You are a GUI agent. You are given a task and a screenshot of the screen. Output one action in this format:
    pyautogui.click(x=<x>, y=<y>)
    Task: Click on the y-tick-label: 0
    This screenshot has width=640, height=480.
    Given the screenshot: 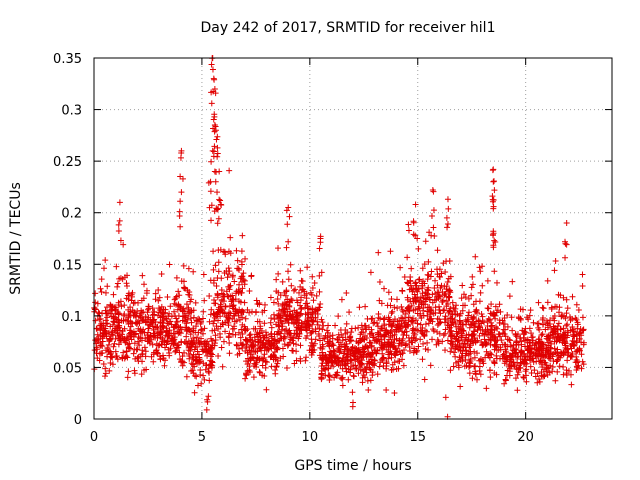 What is the action you would take?
    pyautogui.click(x=78, y=420)
    